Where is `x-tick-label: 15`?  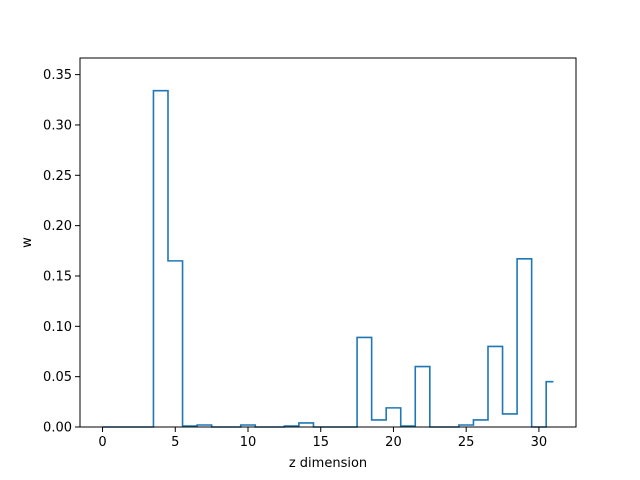
x-tick-label: 15 is located at coordinates (320, 442).